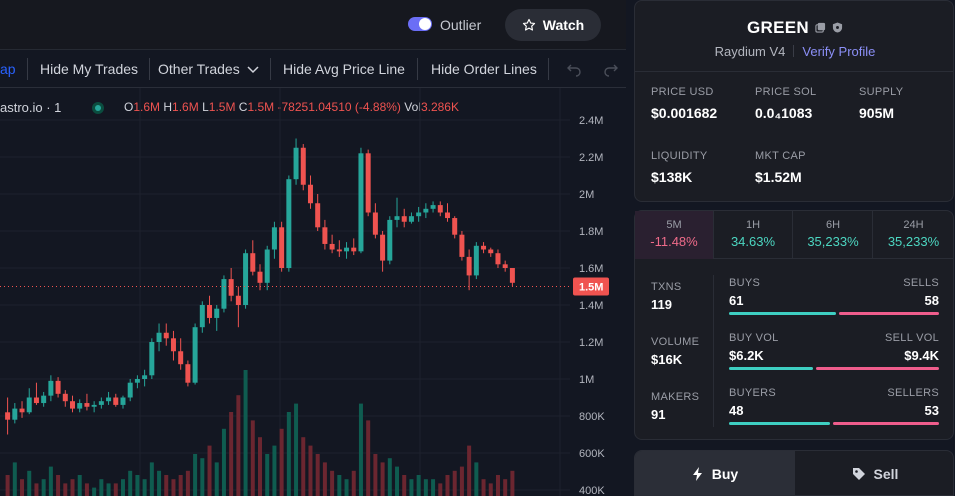  What do you see at coordinates (31, 107) in the screenshot?
I see `chart-source: astro.io · 1` at bounding box center [31, 107].